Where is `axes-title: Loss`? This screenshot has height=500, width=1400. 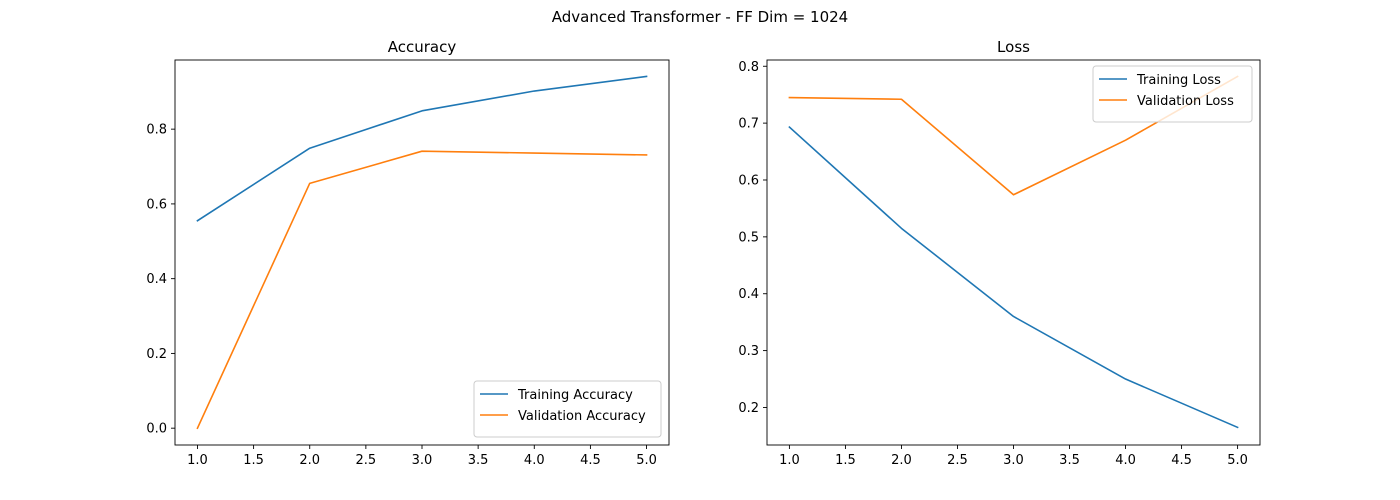 axes-title: Loss is located at coordinates (1013, 47).